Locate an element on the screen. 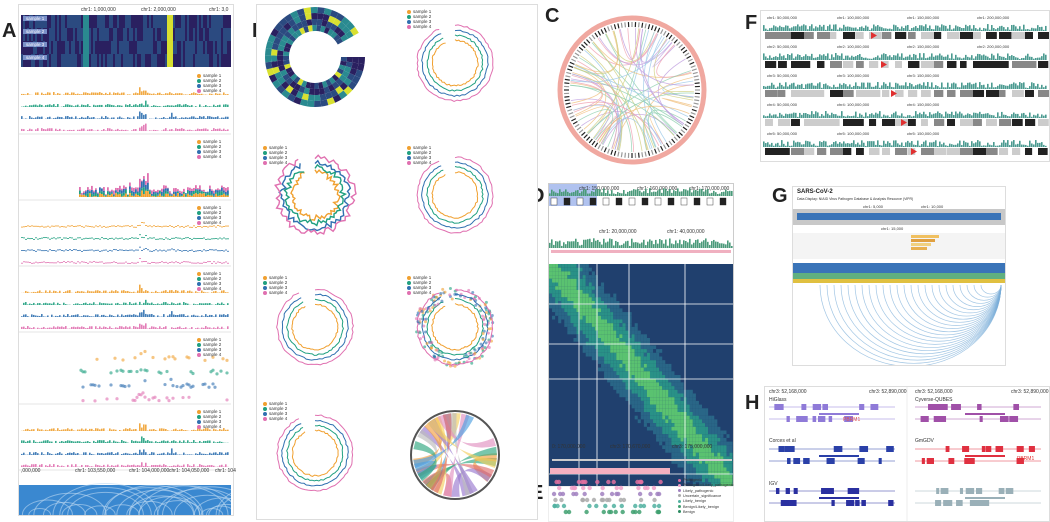 This screenshot has height=522, width=1050. sample-legend: sample 1 sample 2 sample 3 sample 4 is located at coordinates (419, 285).